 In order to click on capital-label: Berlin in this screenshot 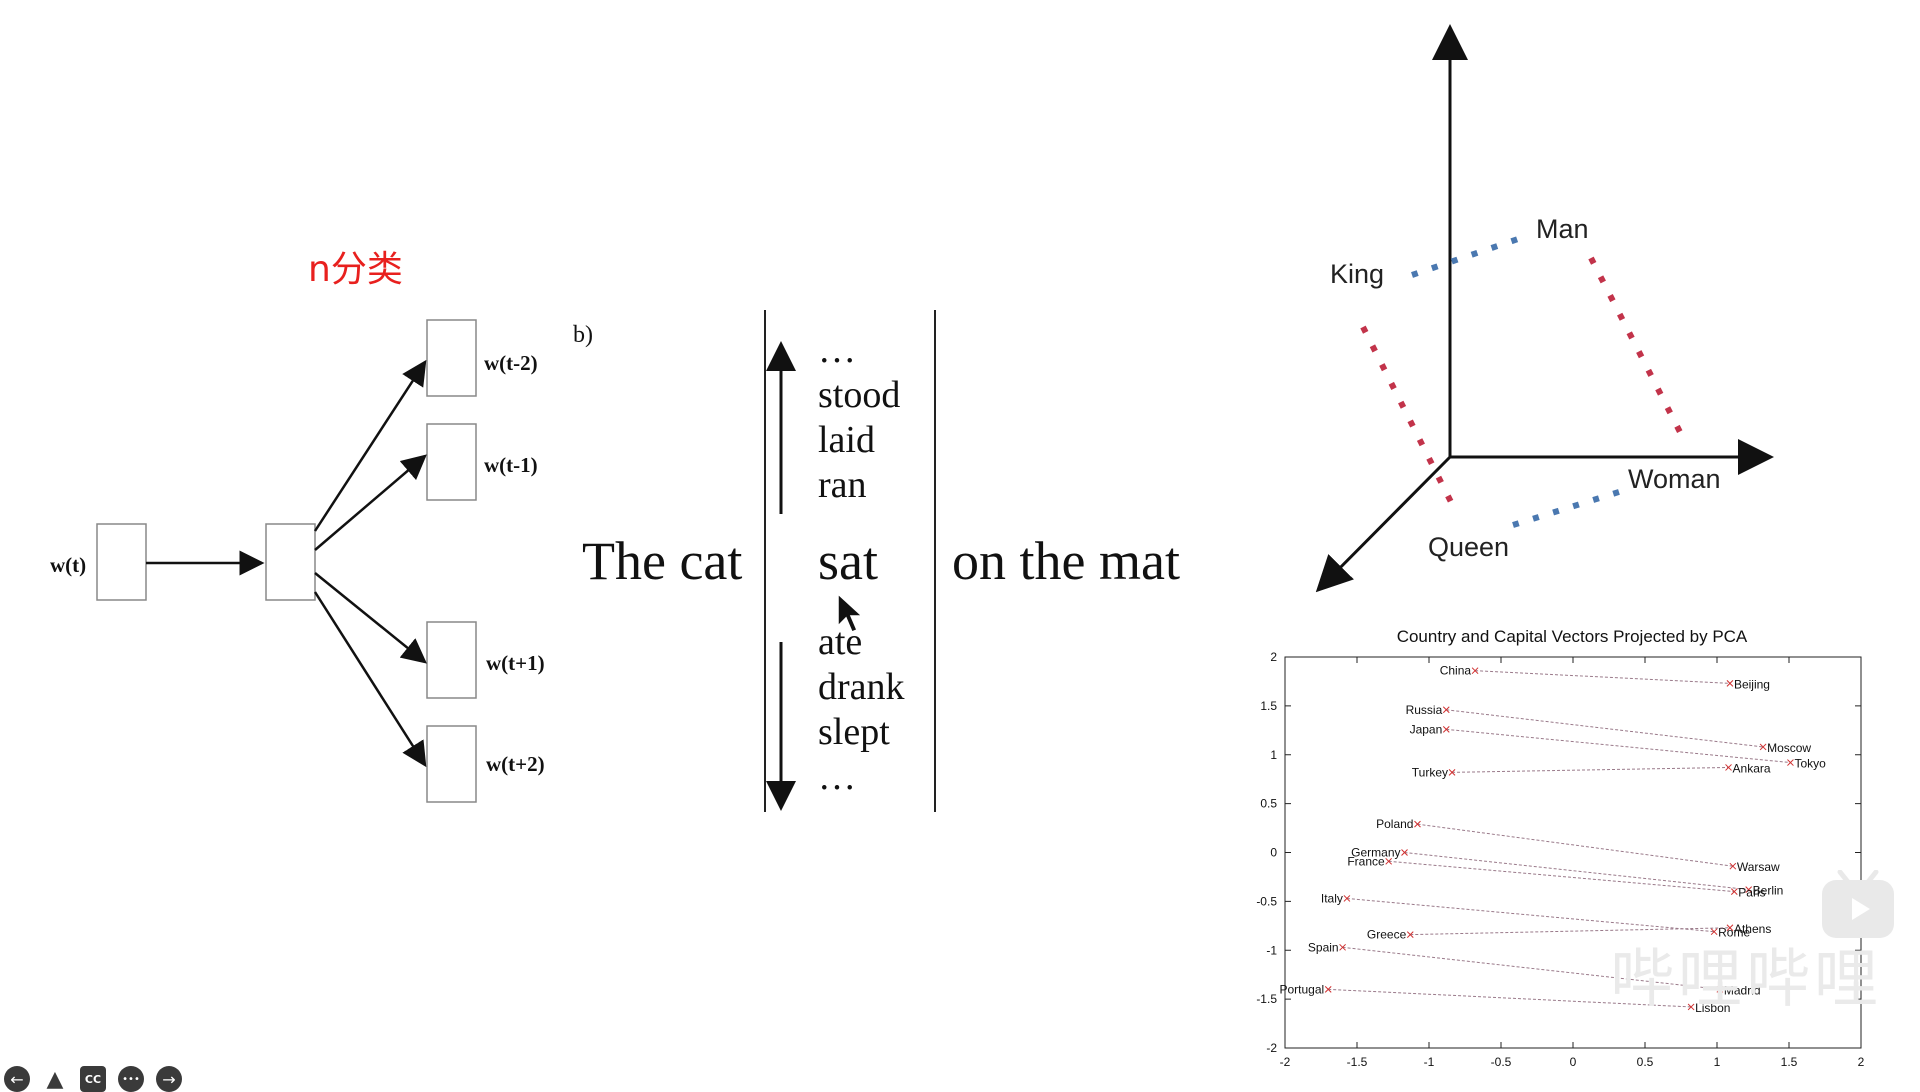, I will do `click(1768, 891)`.